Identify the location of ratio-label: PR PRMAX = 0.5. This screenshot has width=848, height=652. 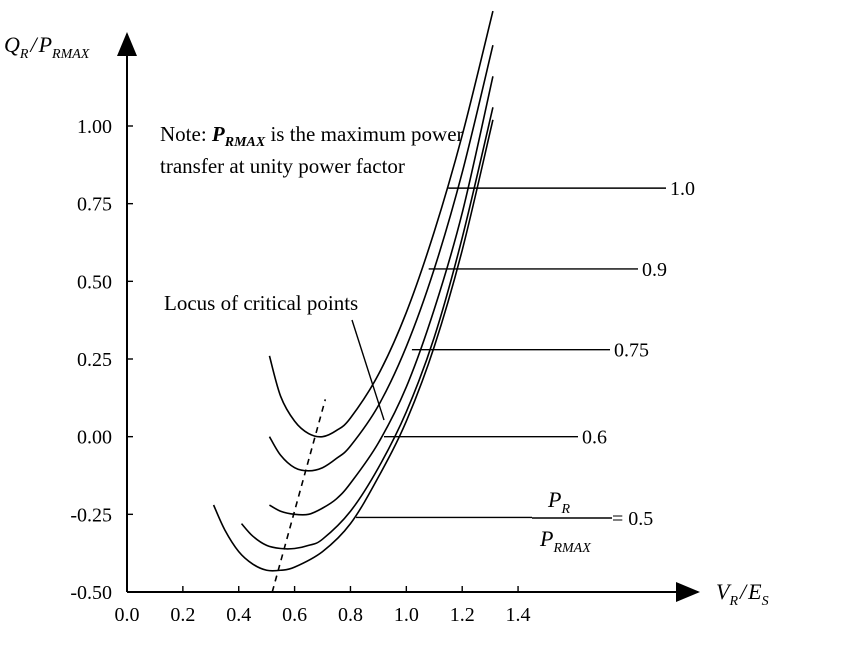
(592, 521).